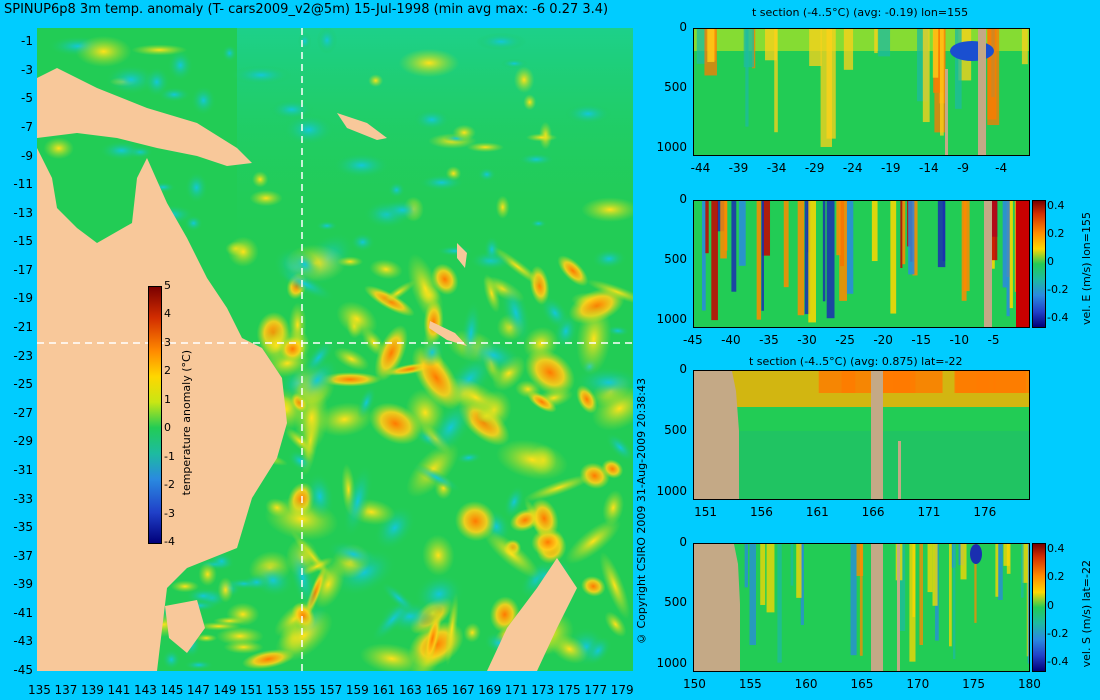  Describe the element at coordinates (167, 342) in the screenshot. I see `map-colorbar-tick: 3` at that location.